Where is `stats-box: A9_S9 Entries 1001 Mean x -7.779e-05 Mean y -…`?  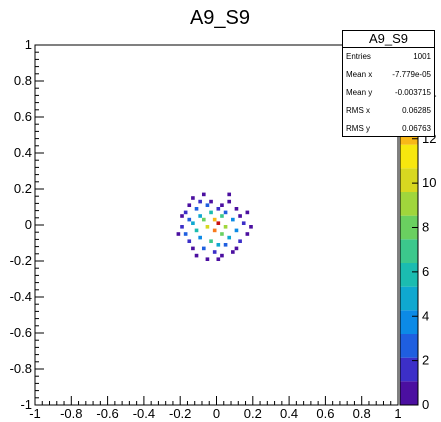
stats-box: A9_S9 Entries 1001 Mean x -7.779e-05 Mean y -… is located at coordinates (388, 83).